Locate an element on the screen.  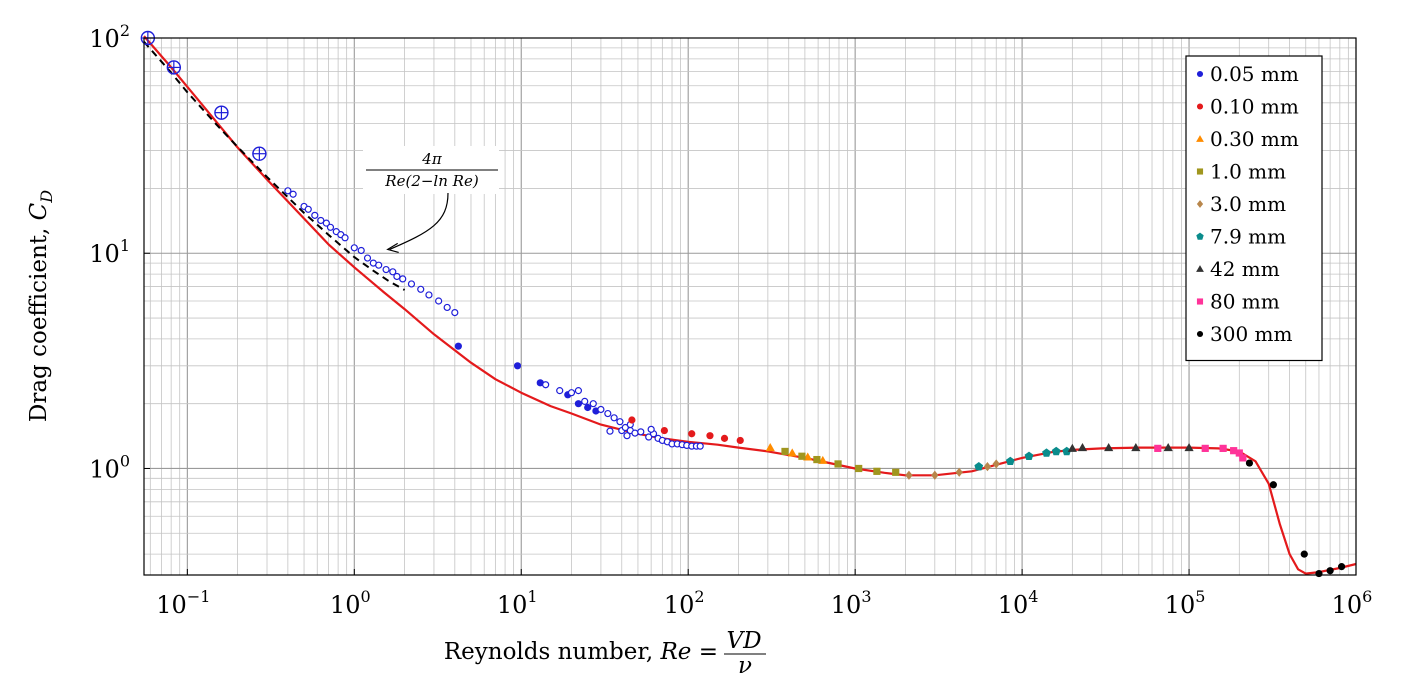
x-tick-label: 10⁴ is located at coordinates (1018, 603).